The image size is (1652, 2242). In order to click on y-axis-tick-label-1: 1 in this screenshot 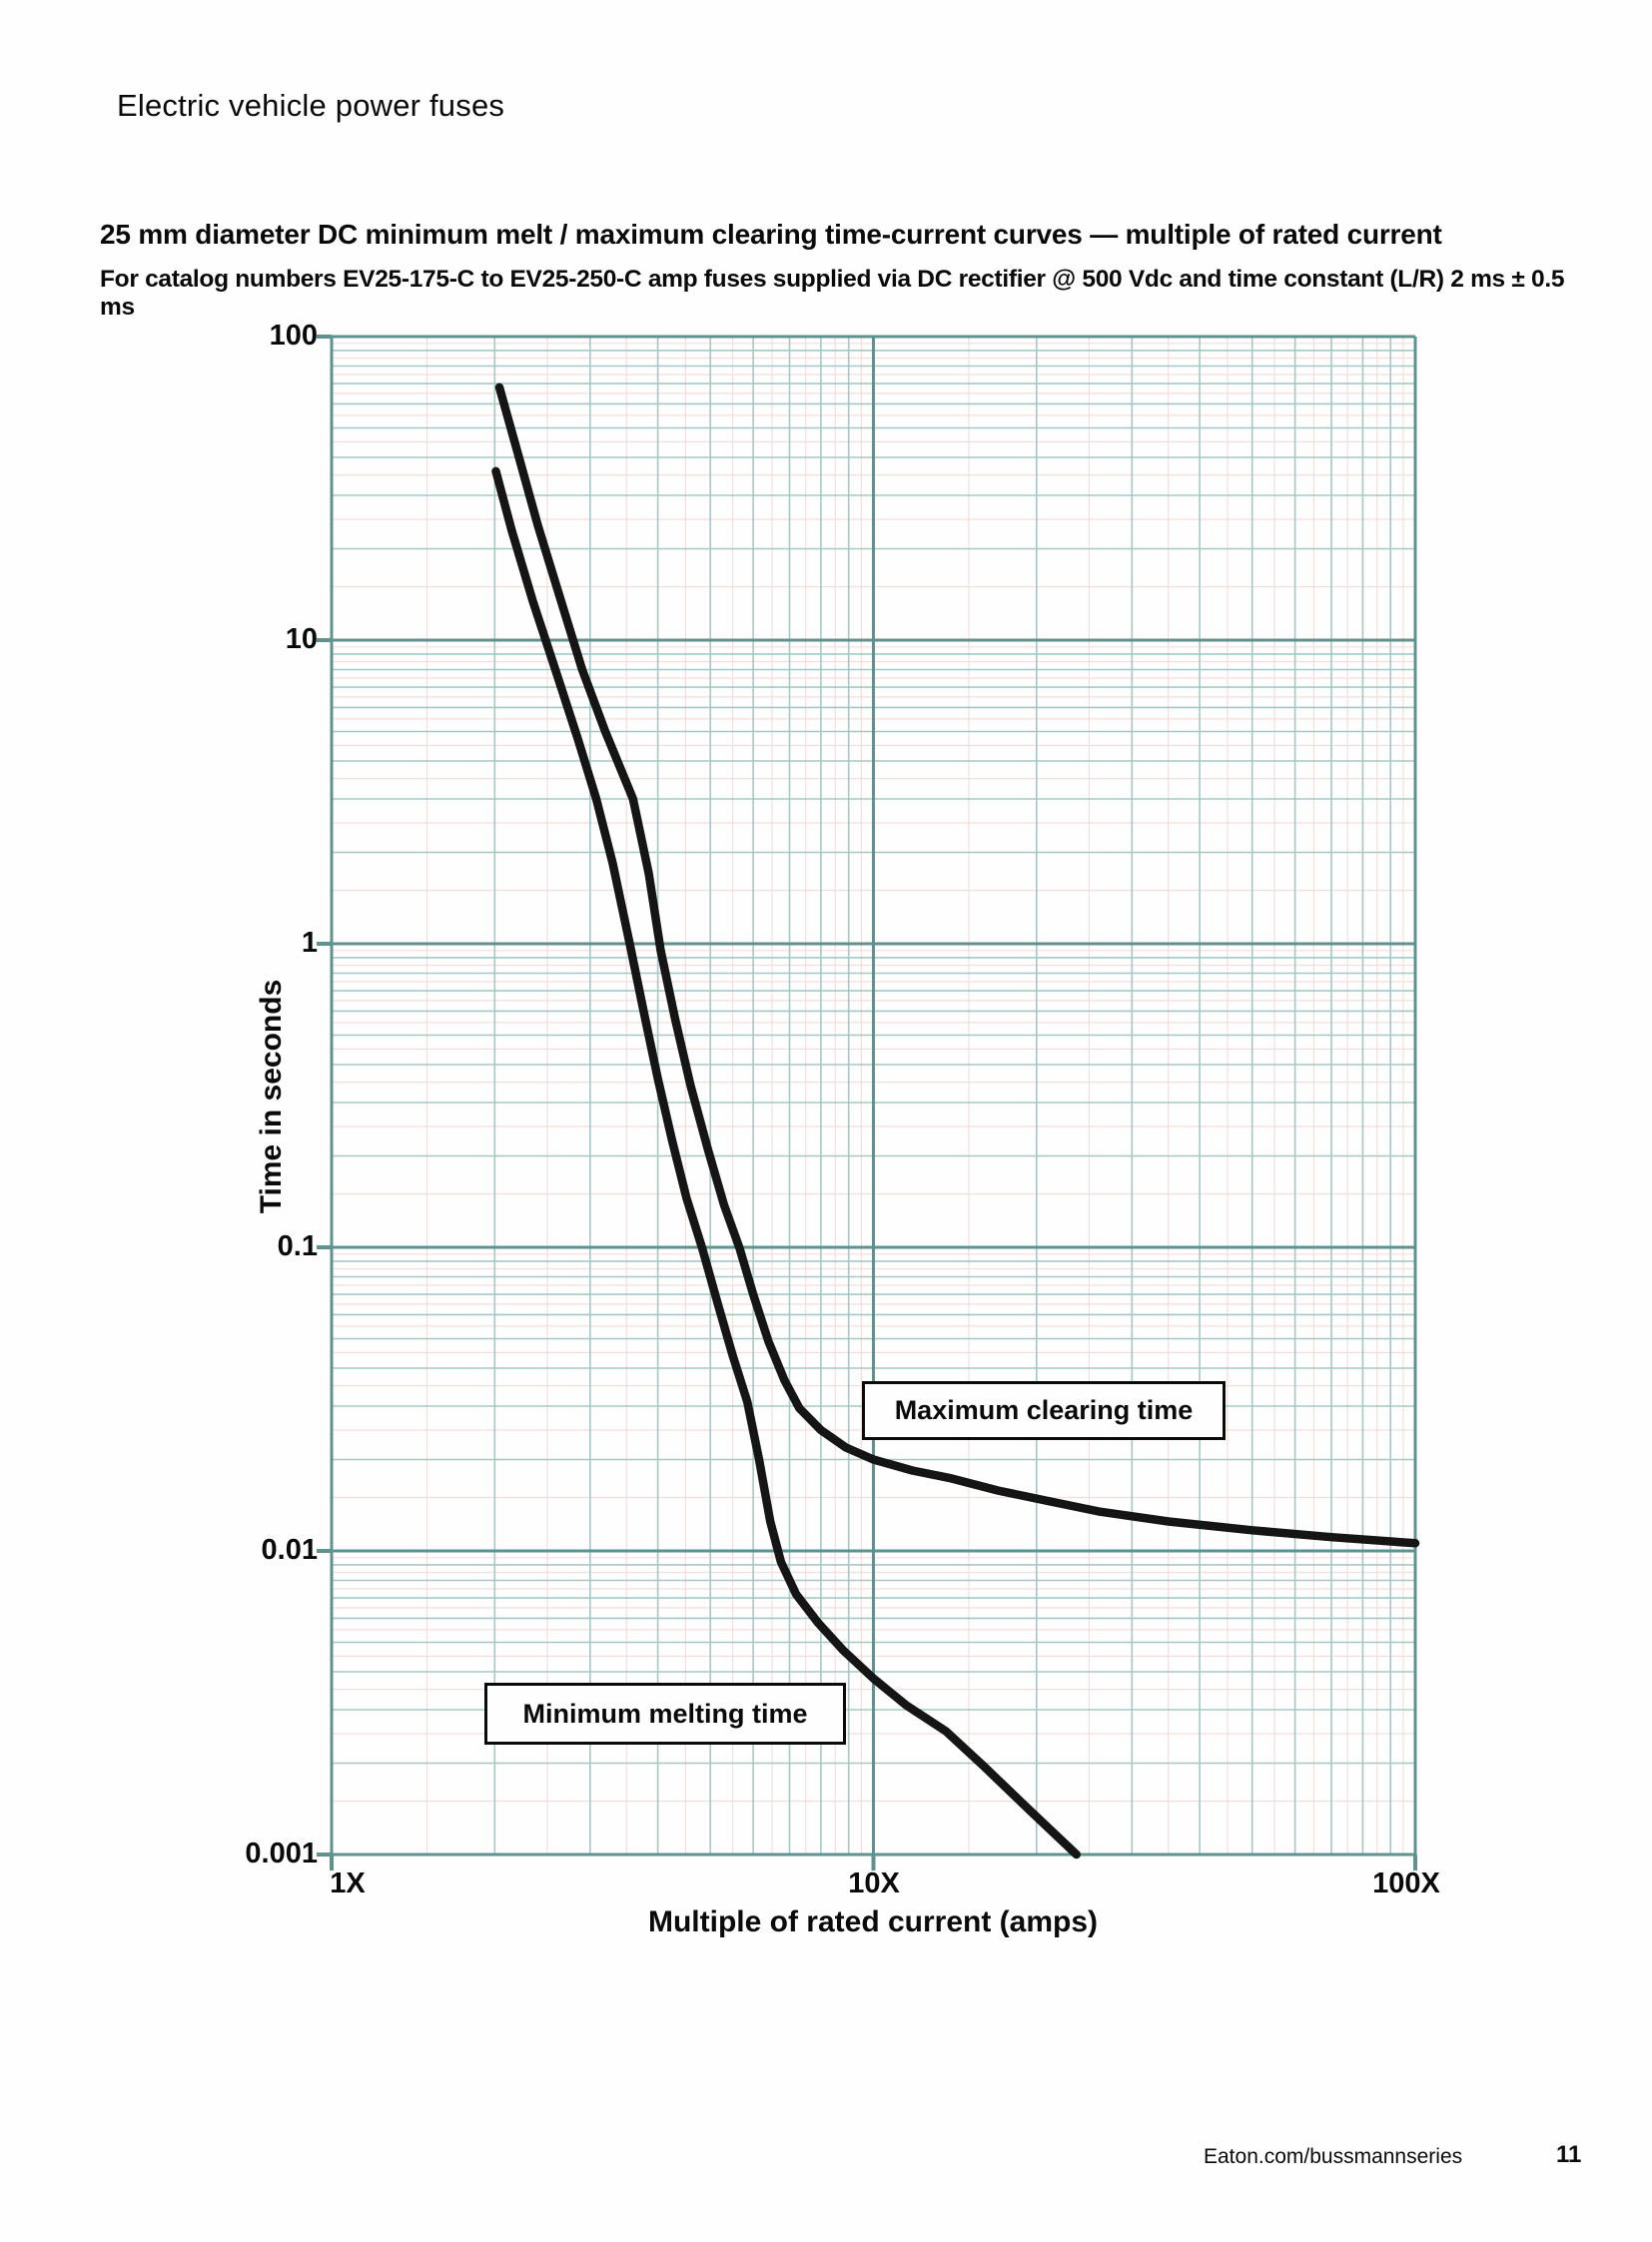, I will do `click(309, 942)`.